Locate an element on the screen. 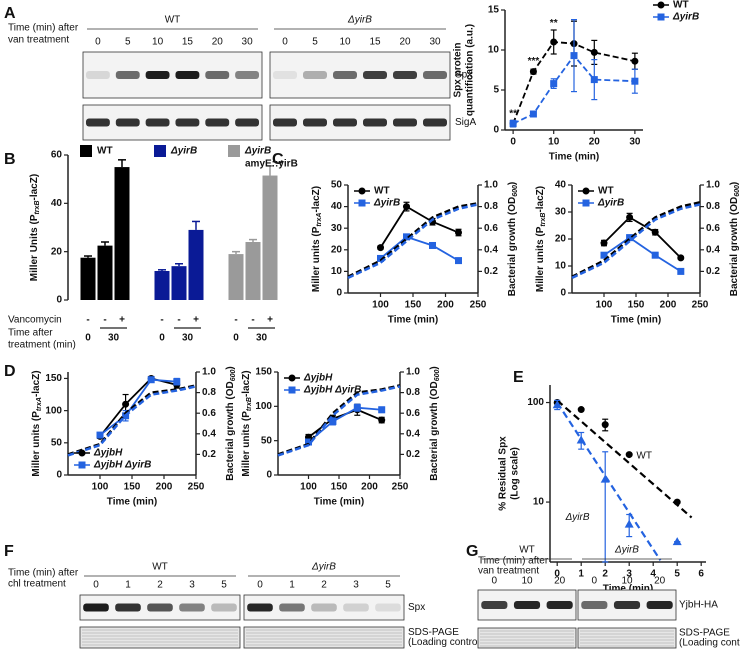 This screenshot has height=650, width=740. row-value: + is located at coordinates (122, 320).